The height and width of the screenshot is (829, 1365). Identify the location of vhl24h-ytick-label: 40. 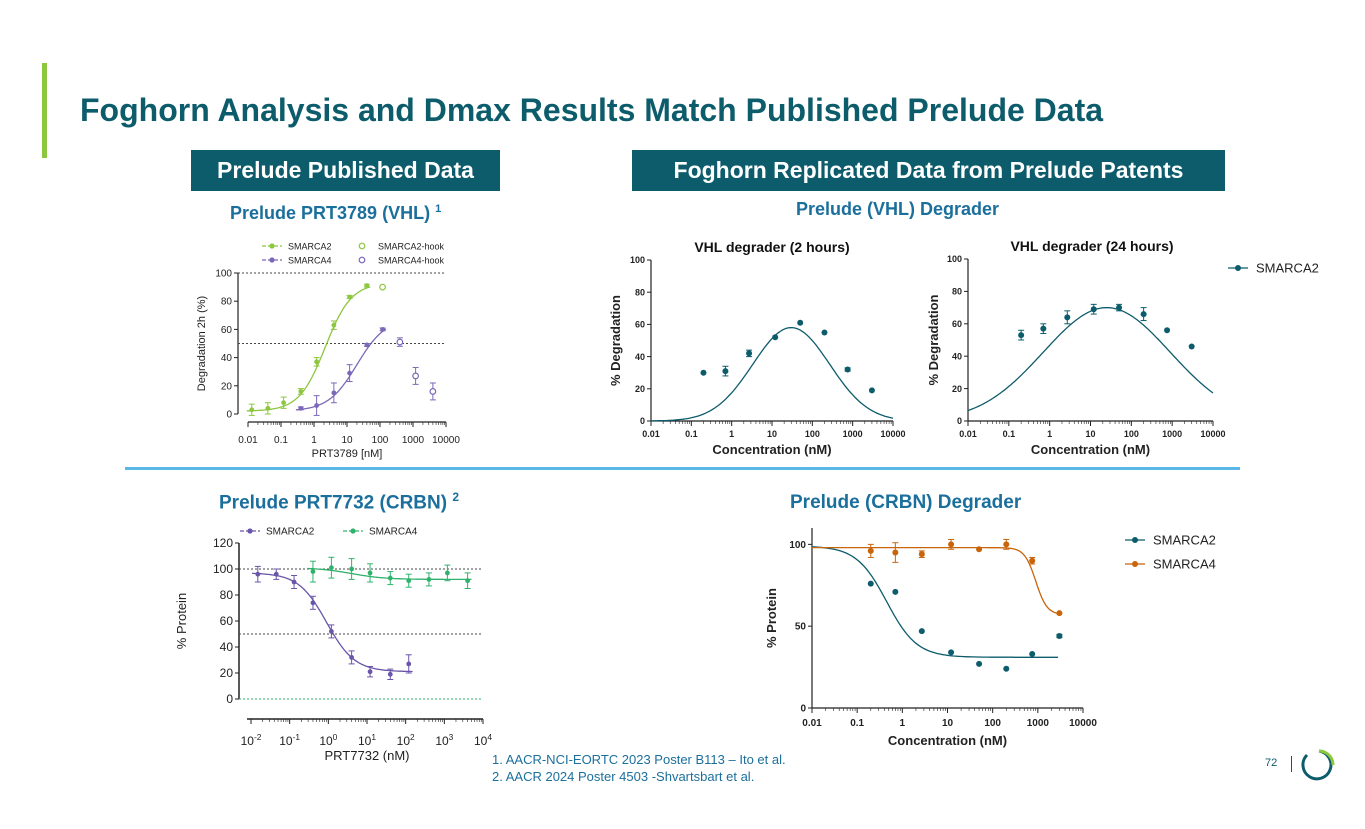
(957, 356).